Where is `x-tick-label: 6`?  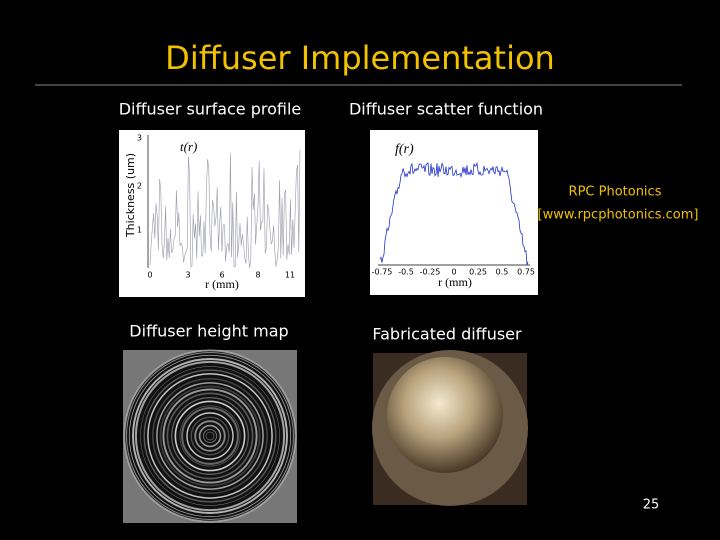
x-tick-label: 6 is located at coordinates (221, 275).